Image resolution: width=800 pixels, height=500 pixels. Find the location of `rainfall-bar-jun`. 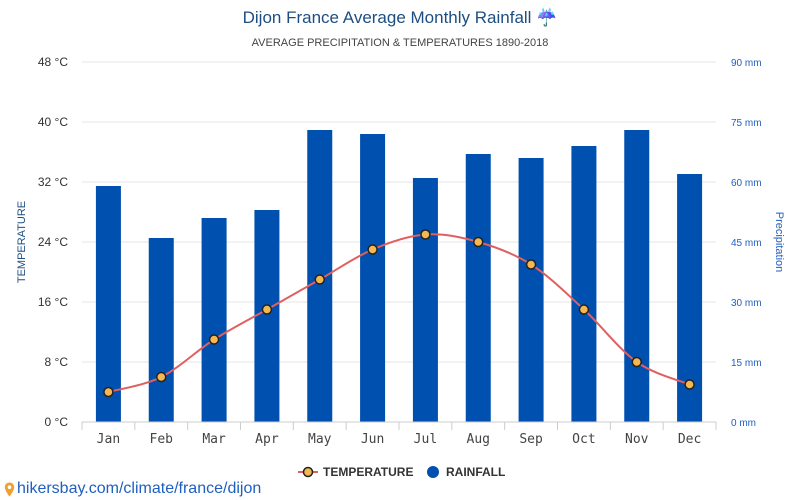

rainfall-bar-jun is located at coordinates (373, 278).